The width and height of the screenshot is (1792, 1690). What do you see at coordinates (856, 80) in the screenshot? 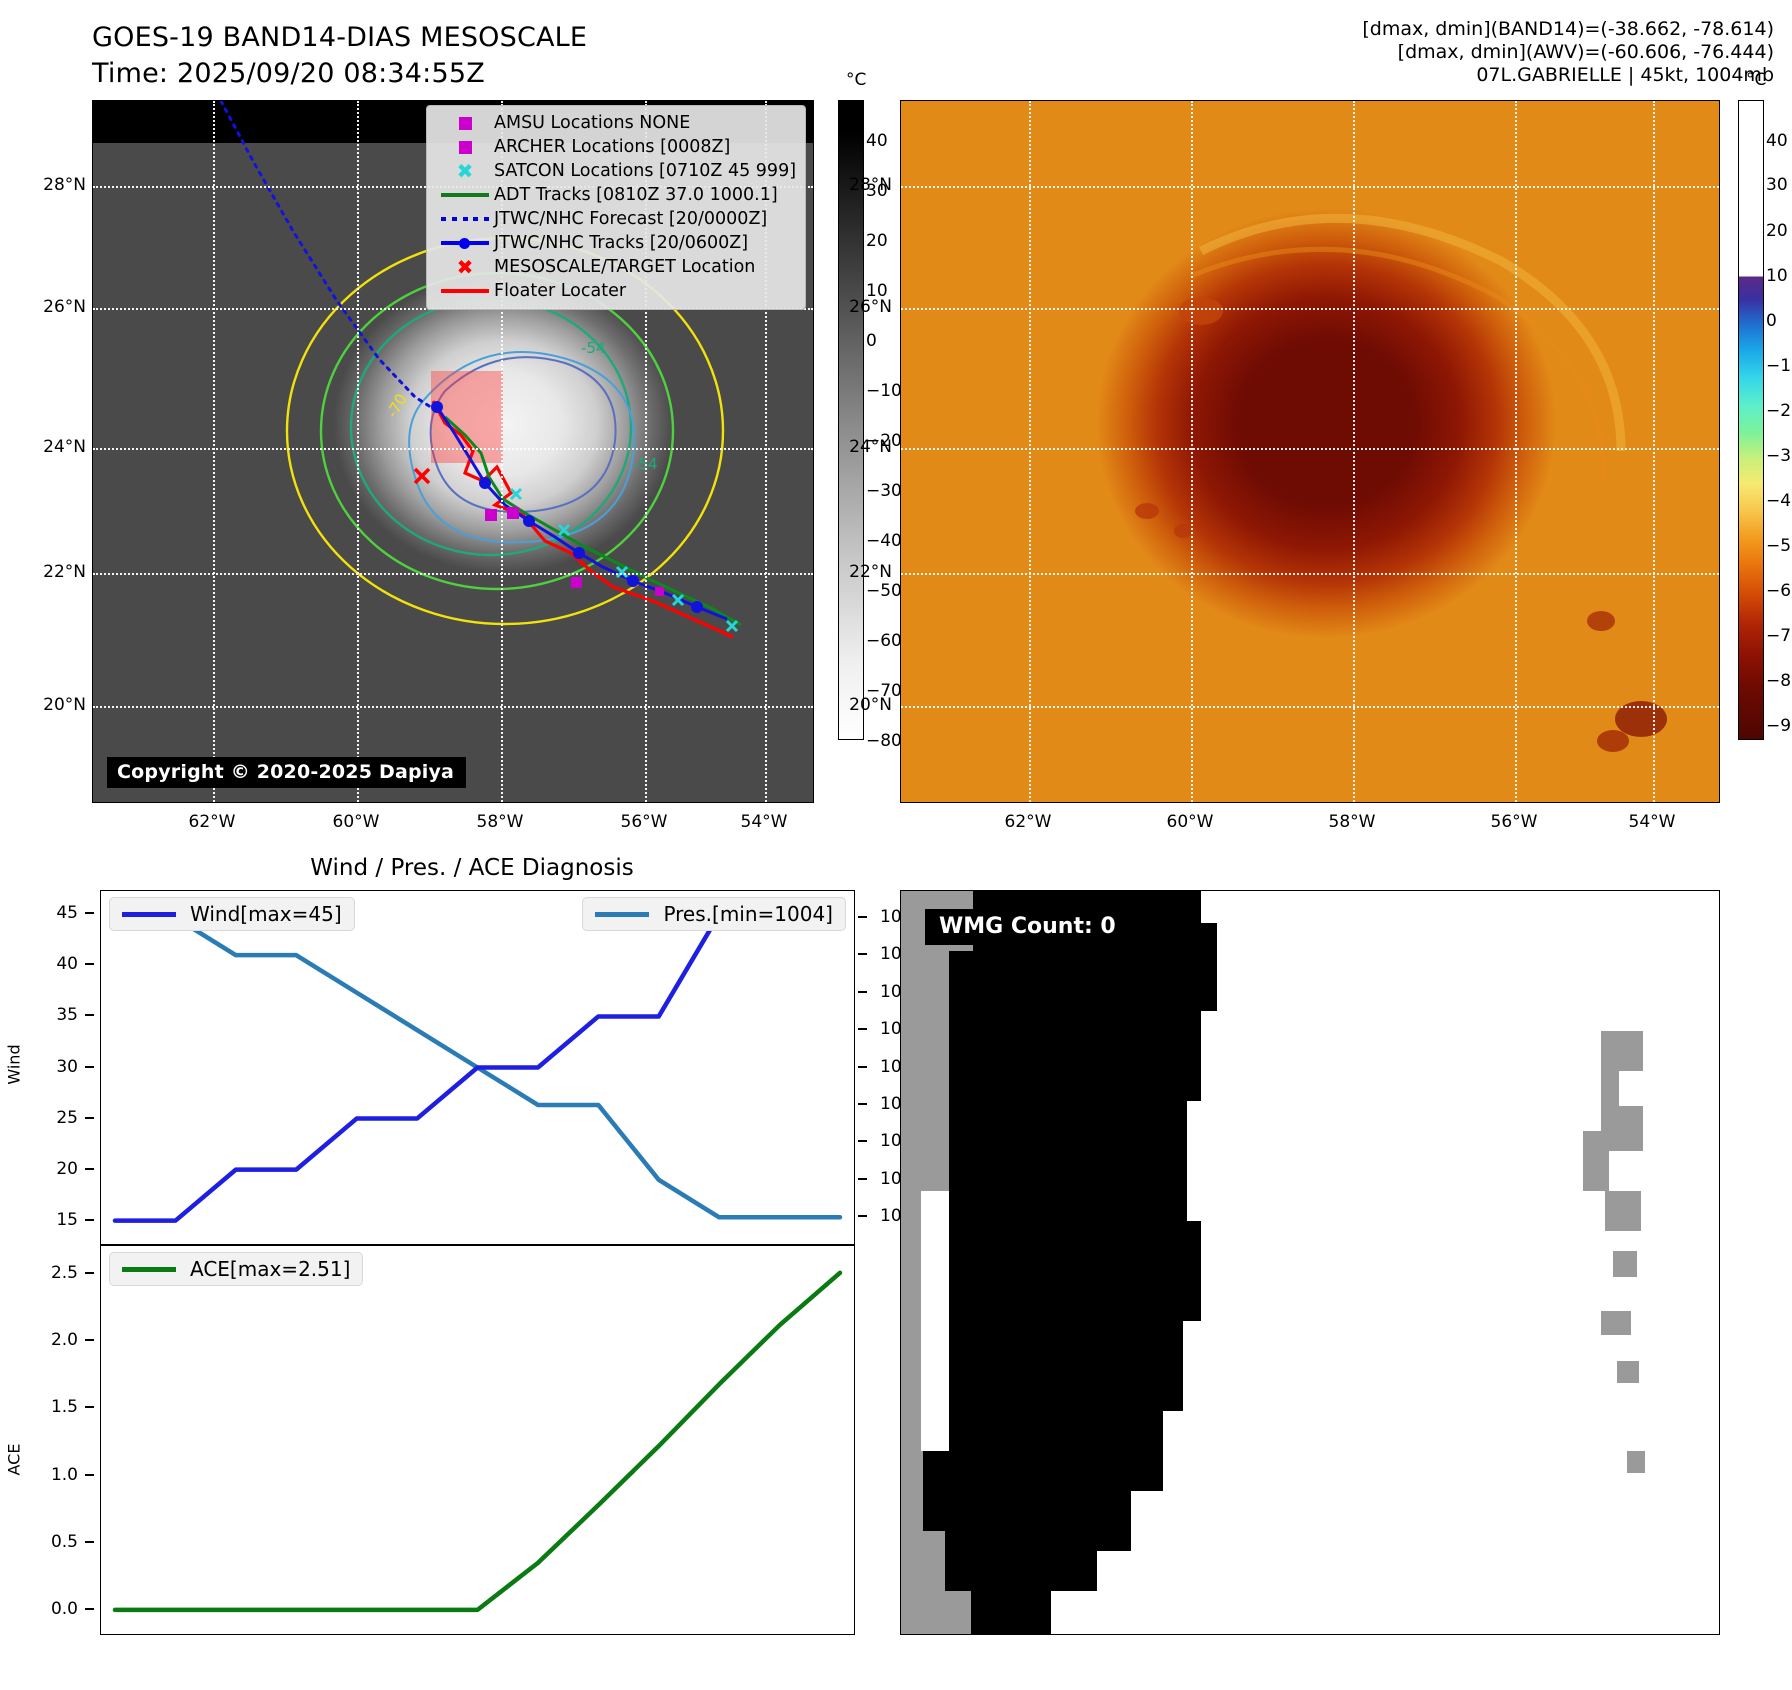
I see `ir-colorbar-unit: °C` at bounding box center [856, 80].